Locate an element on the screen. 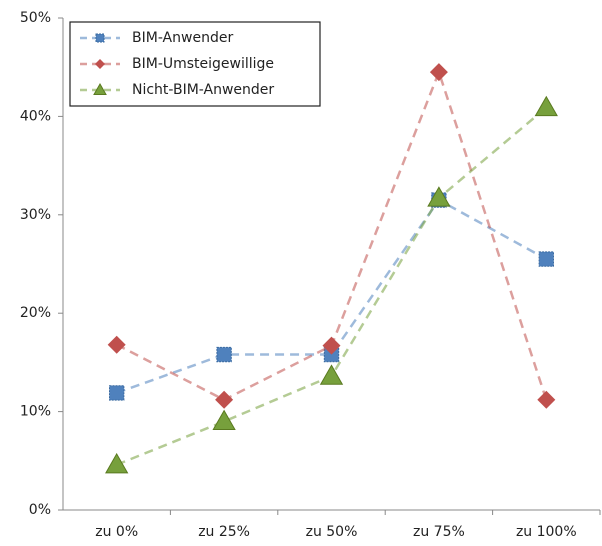 This screenshot has height=546, width=602. legend-label: Nicht-BIM-Anwender is located at coordinates (203, 90).